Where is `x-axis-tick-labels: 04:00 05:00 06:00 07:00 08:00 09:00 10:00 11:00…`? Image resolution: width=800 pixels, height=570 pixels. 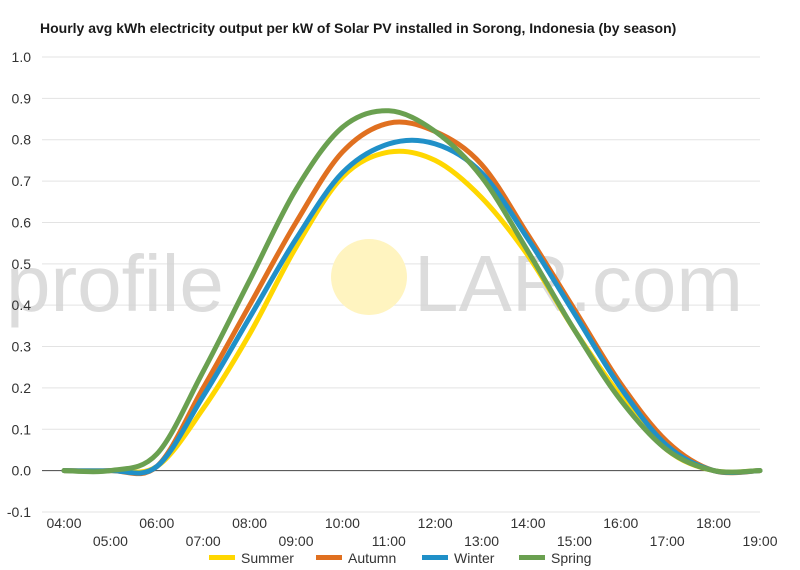 x-axis-tick-labels: 04:00 05:00 06:00 07:00 08:00 09:00 10:00 11:00… is located at coordinates (411, 532).